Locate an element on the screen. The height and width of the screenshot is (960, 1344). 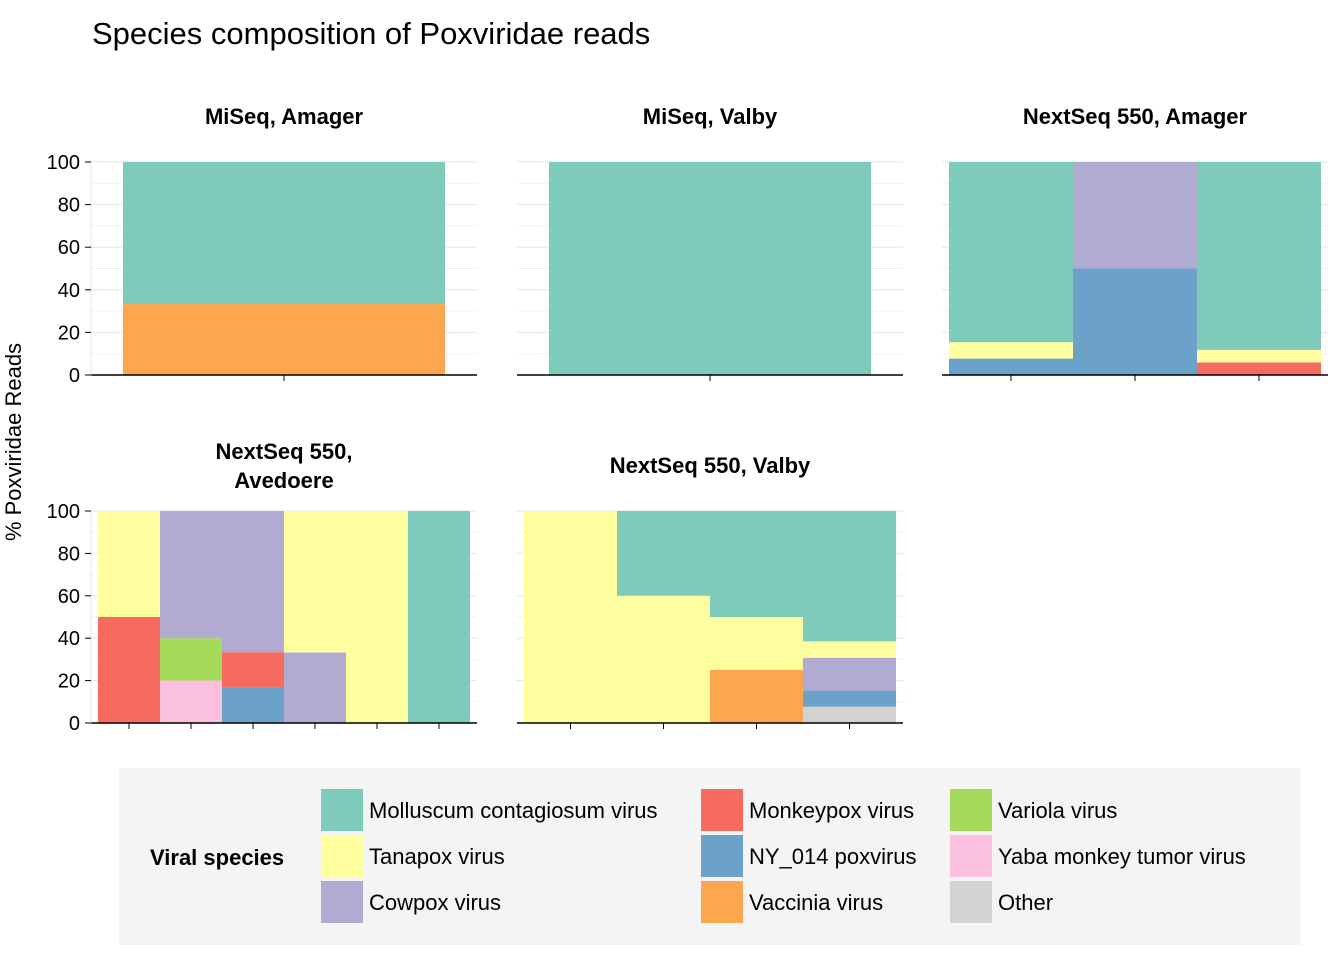
facet-miseq-amager: MiSeq, Amager 0 20 40 60 80 100 is located at coordinates (262, 245).